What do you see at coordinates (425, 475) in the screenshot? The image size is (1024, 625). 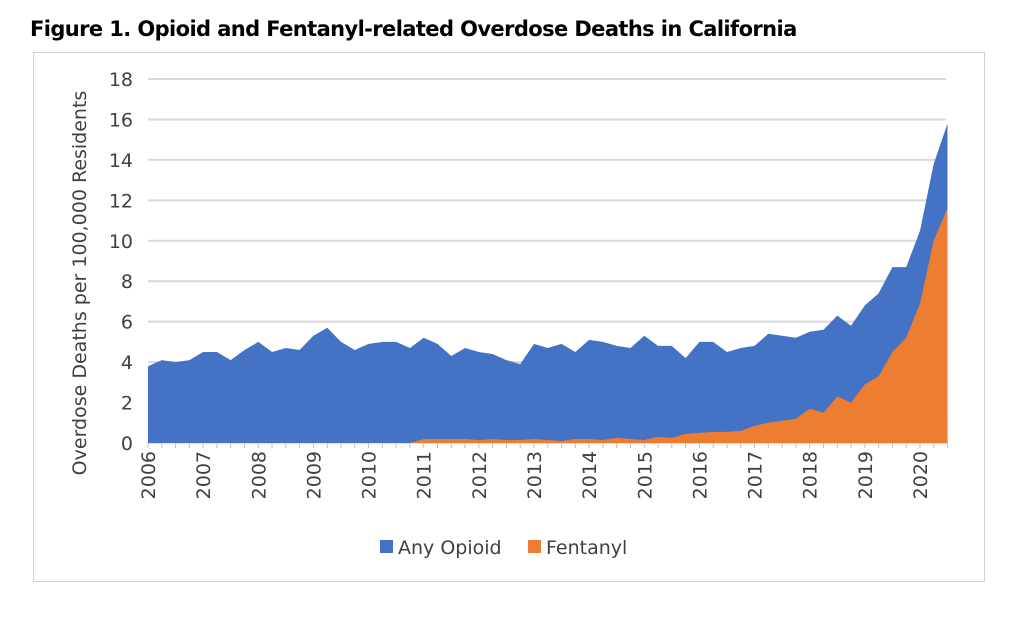 I see `x-tick-label: 2011` at bounding box center [425, 475].